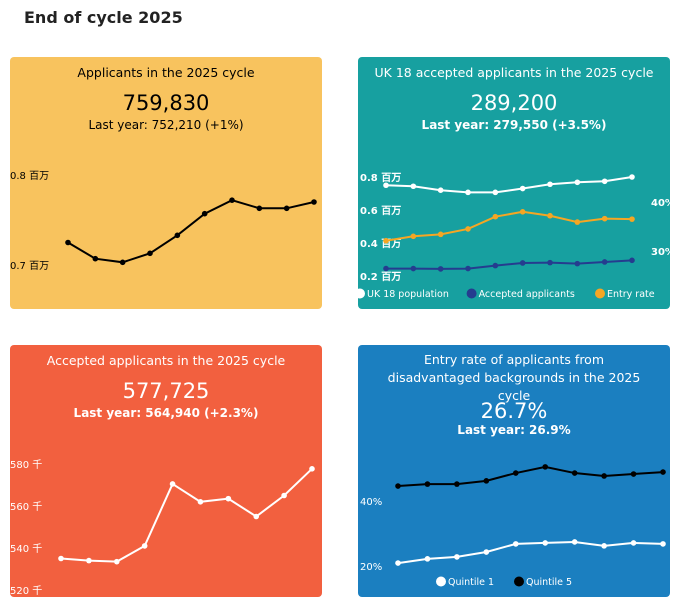 This screenshot has height=607, width=673. I want to click on legend-label: Entry rate, so click(631, 294).